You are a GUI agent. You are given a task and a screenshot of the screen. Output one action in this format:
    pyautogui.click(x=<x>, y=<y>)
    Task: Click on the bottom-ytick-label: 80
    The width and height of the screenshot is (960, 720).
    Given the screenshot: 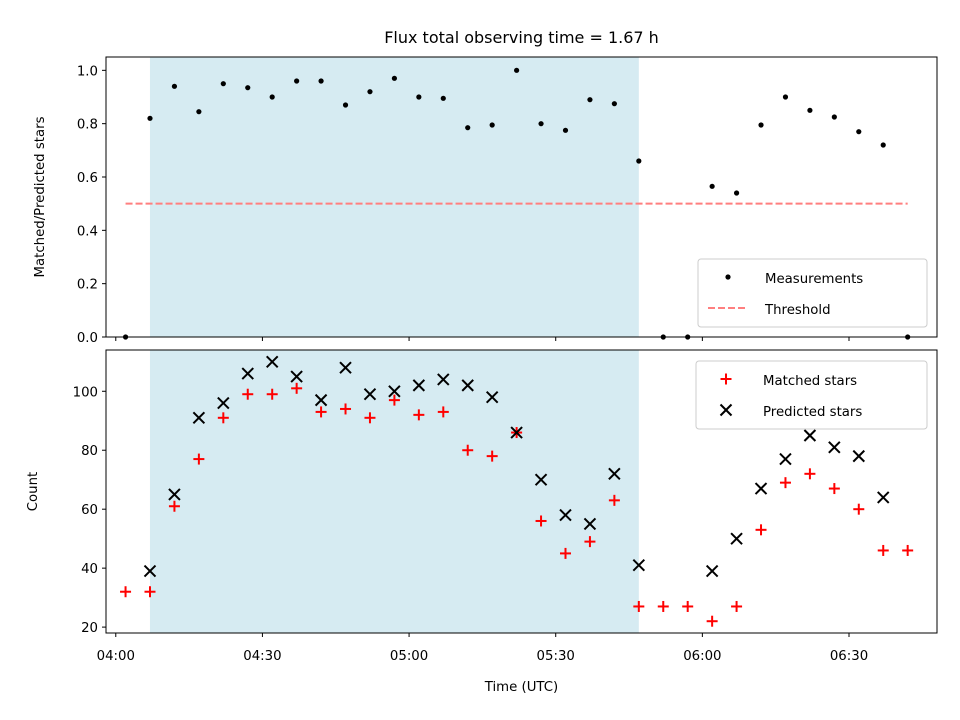 What is the action you would take?
    pyautogui.click(x=89, y=451)
    